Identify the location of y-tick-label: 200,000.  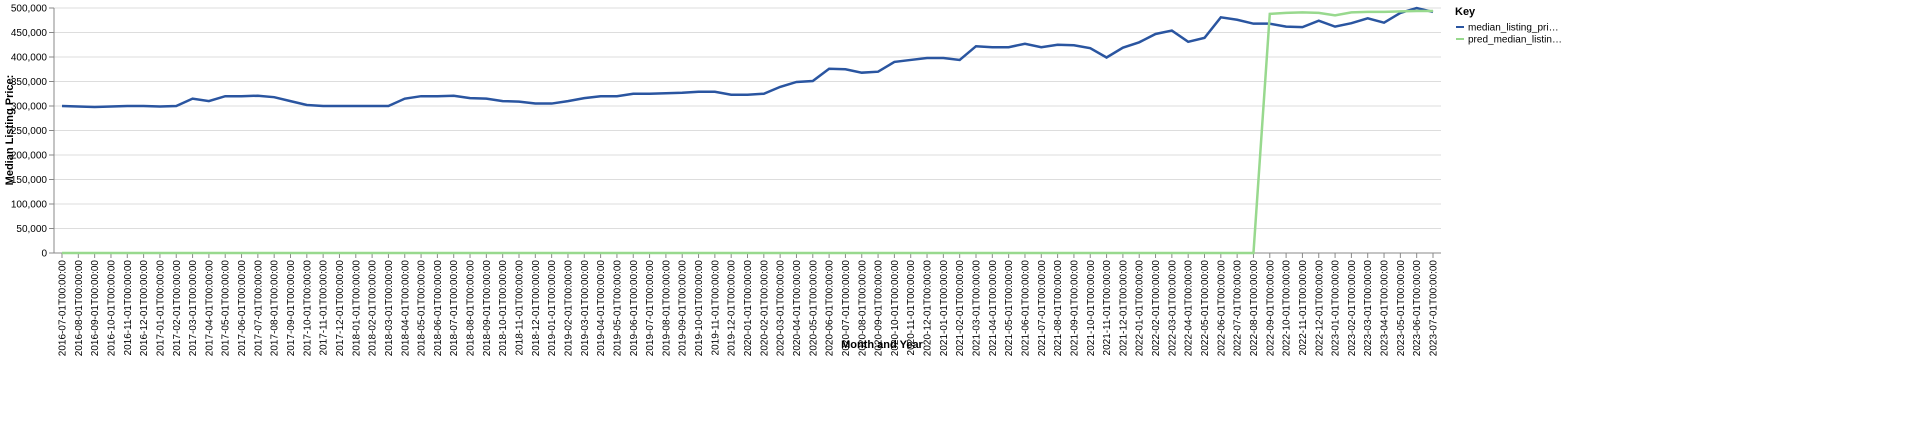
(29, 156).